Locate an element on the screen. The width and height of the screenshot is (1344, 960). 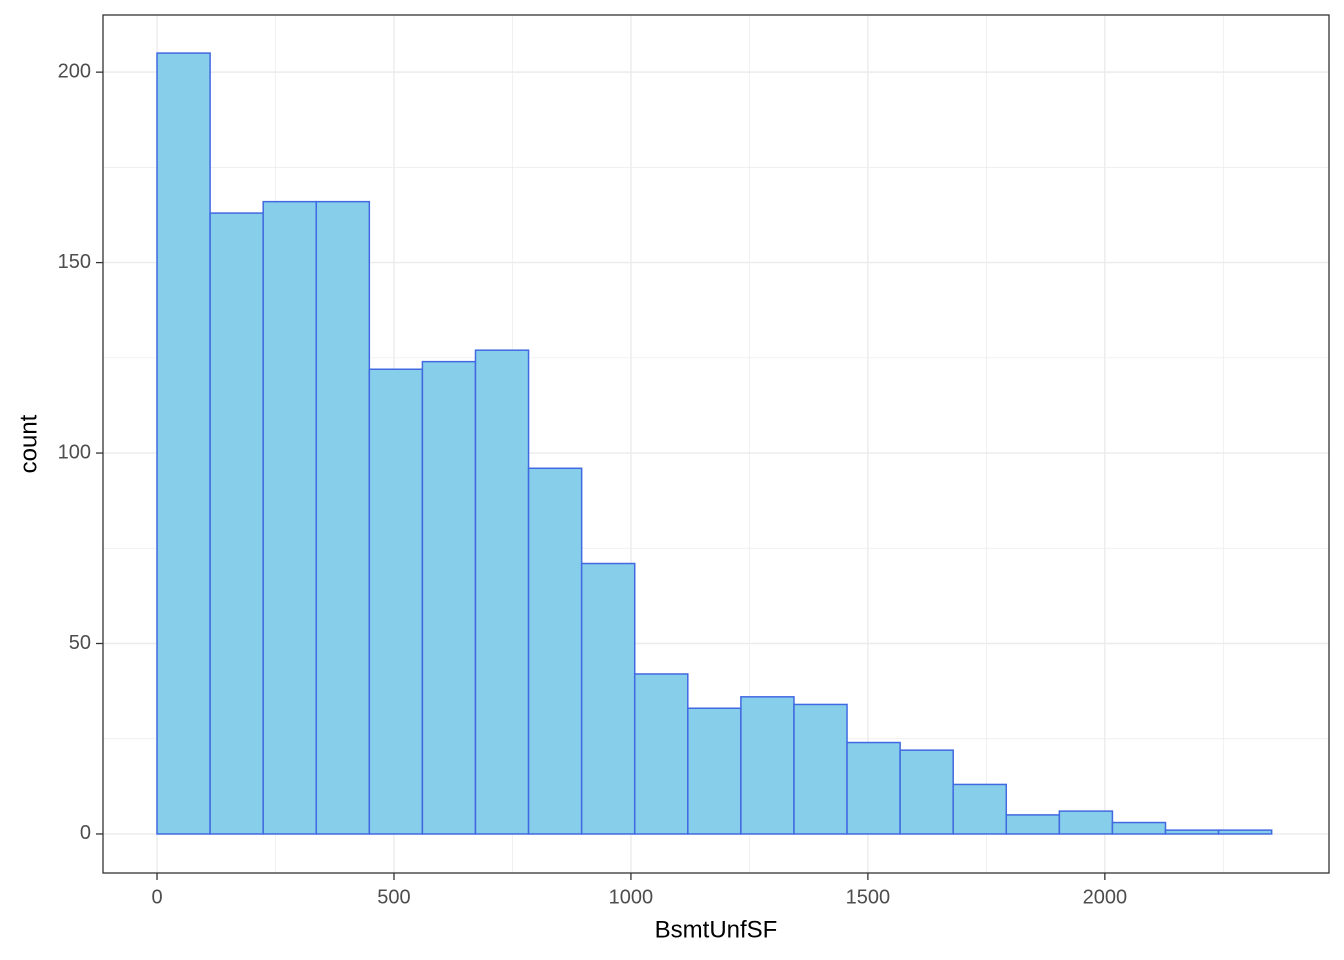
x-tick-label: 500 is located at coordinates (393, 897).